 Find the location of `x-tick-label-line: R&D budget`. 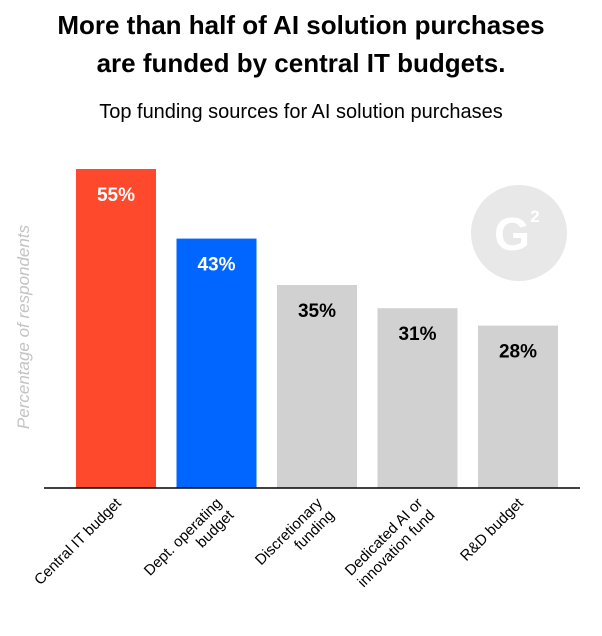

x-tick-label-line: R&D budget is located at coordinates (492, 529).